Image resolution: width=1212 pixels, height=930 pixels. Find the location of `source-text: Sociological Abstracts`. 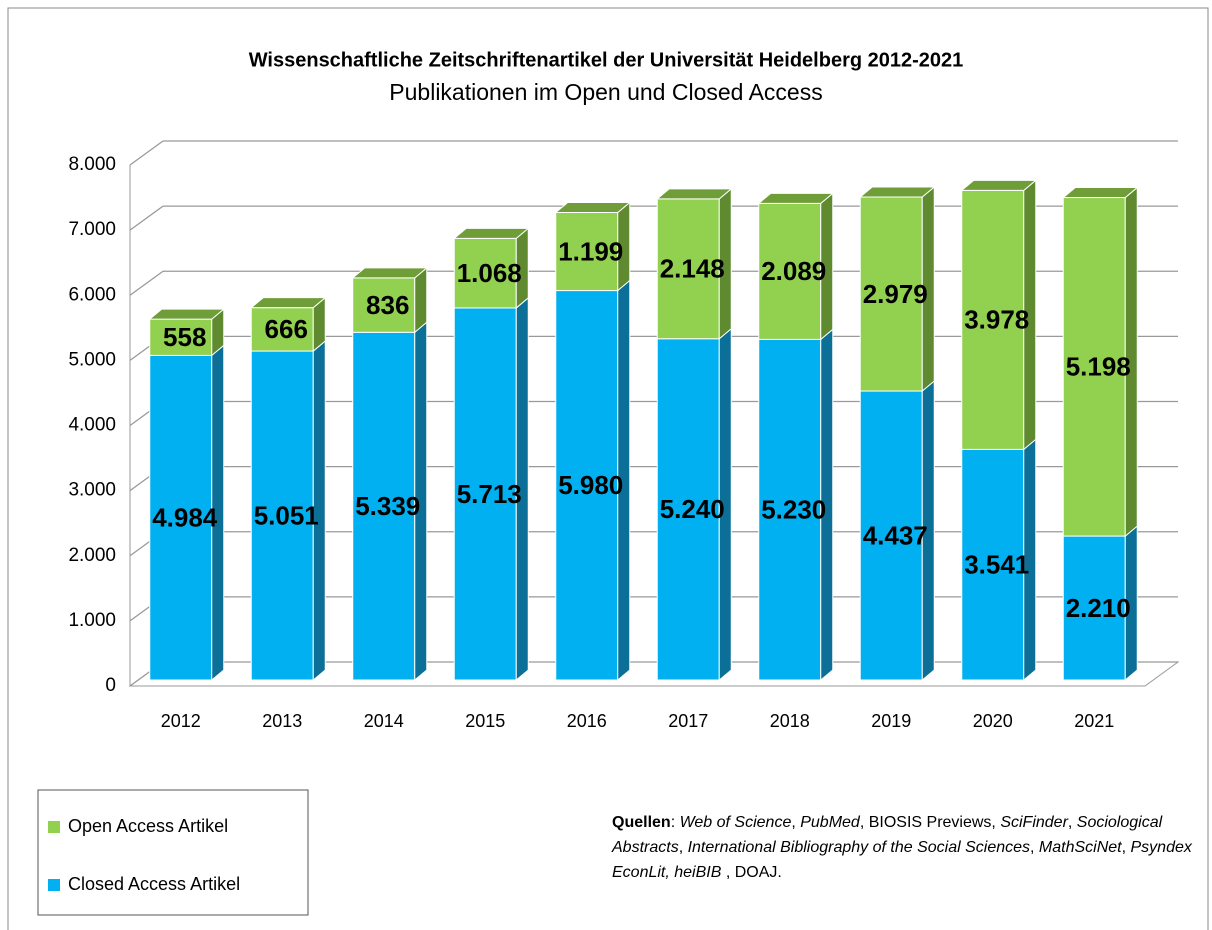

source-text: Sociological Abstracts is located at coordinates (887, 835).